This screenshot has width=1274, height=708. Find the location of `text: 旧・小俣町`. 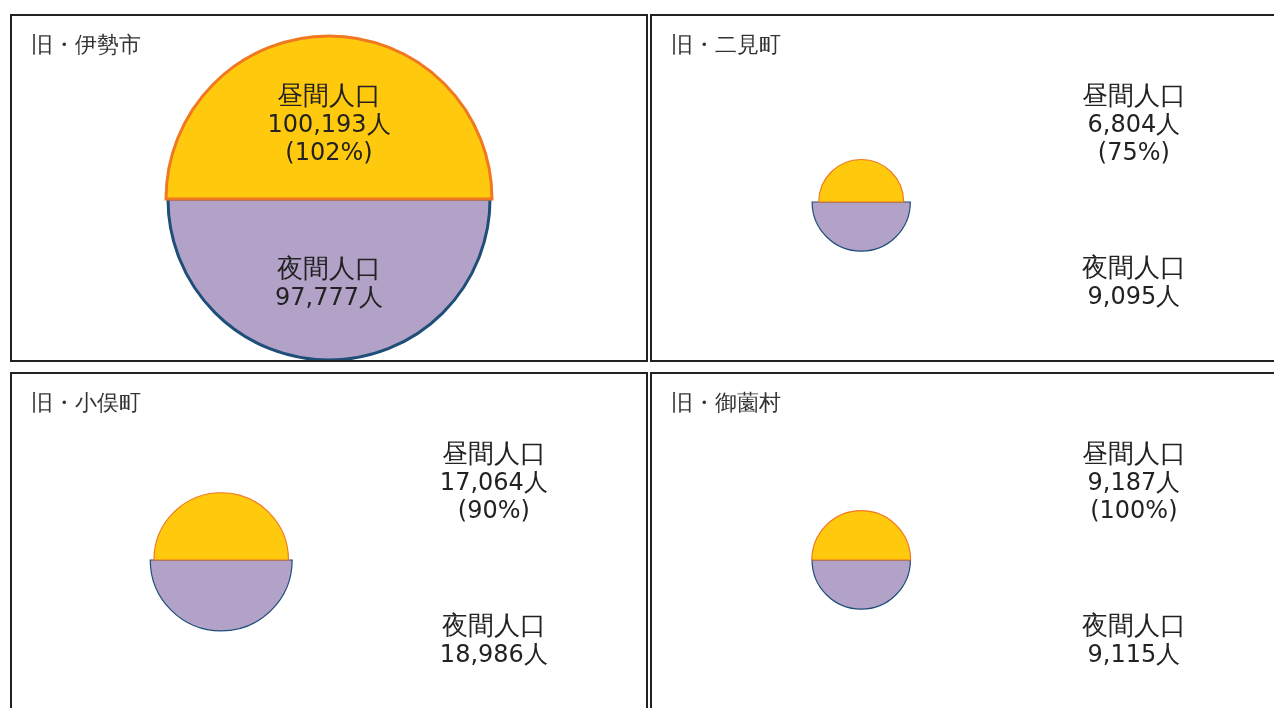

text: 旧・小俣町 is located at coordinates (86, 402).